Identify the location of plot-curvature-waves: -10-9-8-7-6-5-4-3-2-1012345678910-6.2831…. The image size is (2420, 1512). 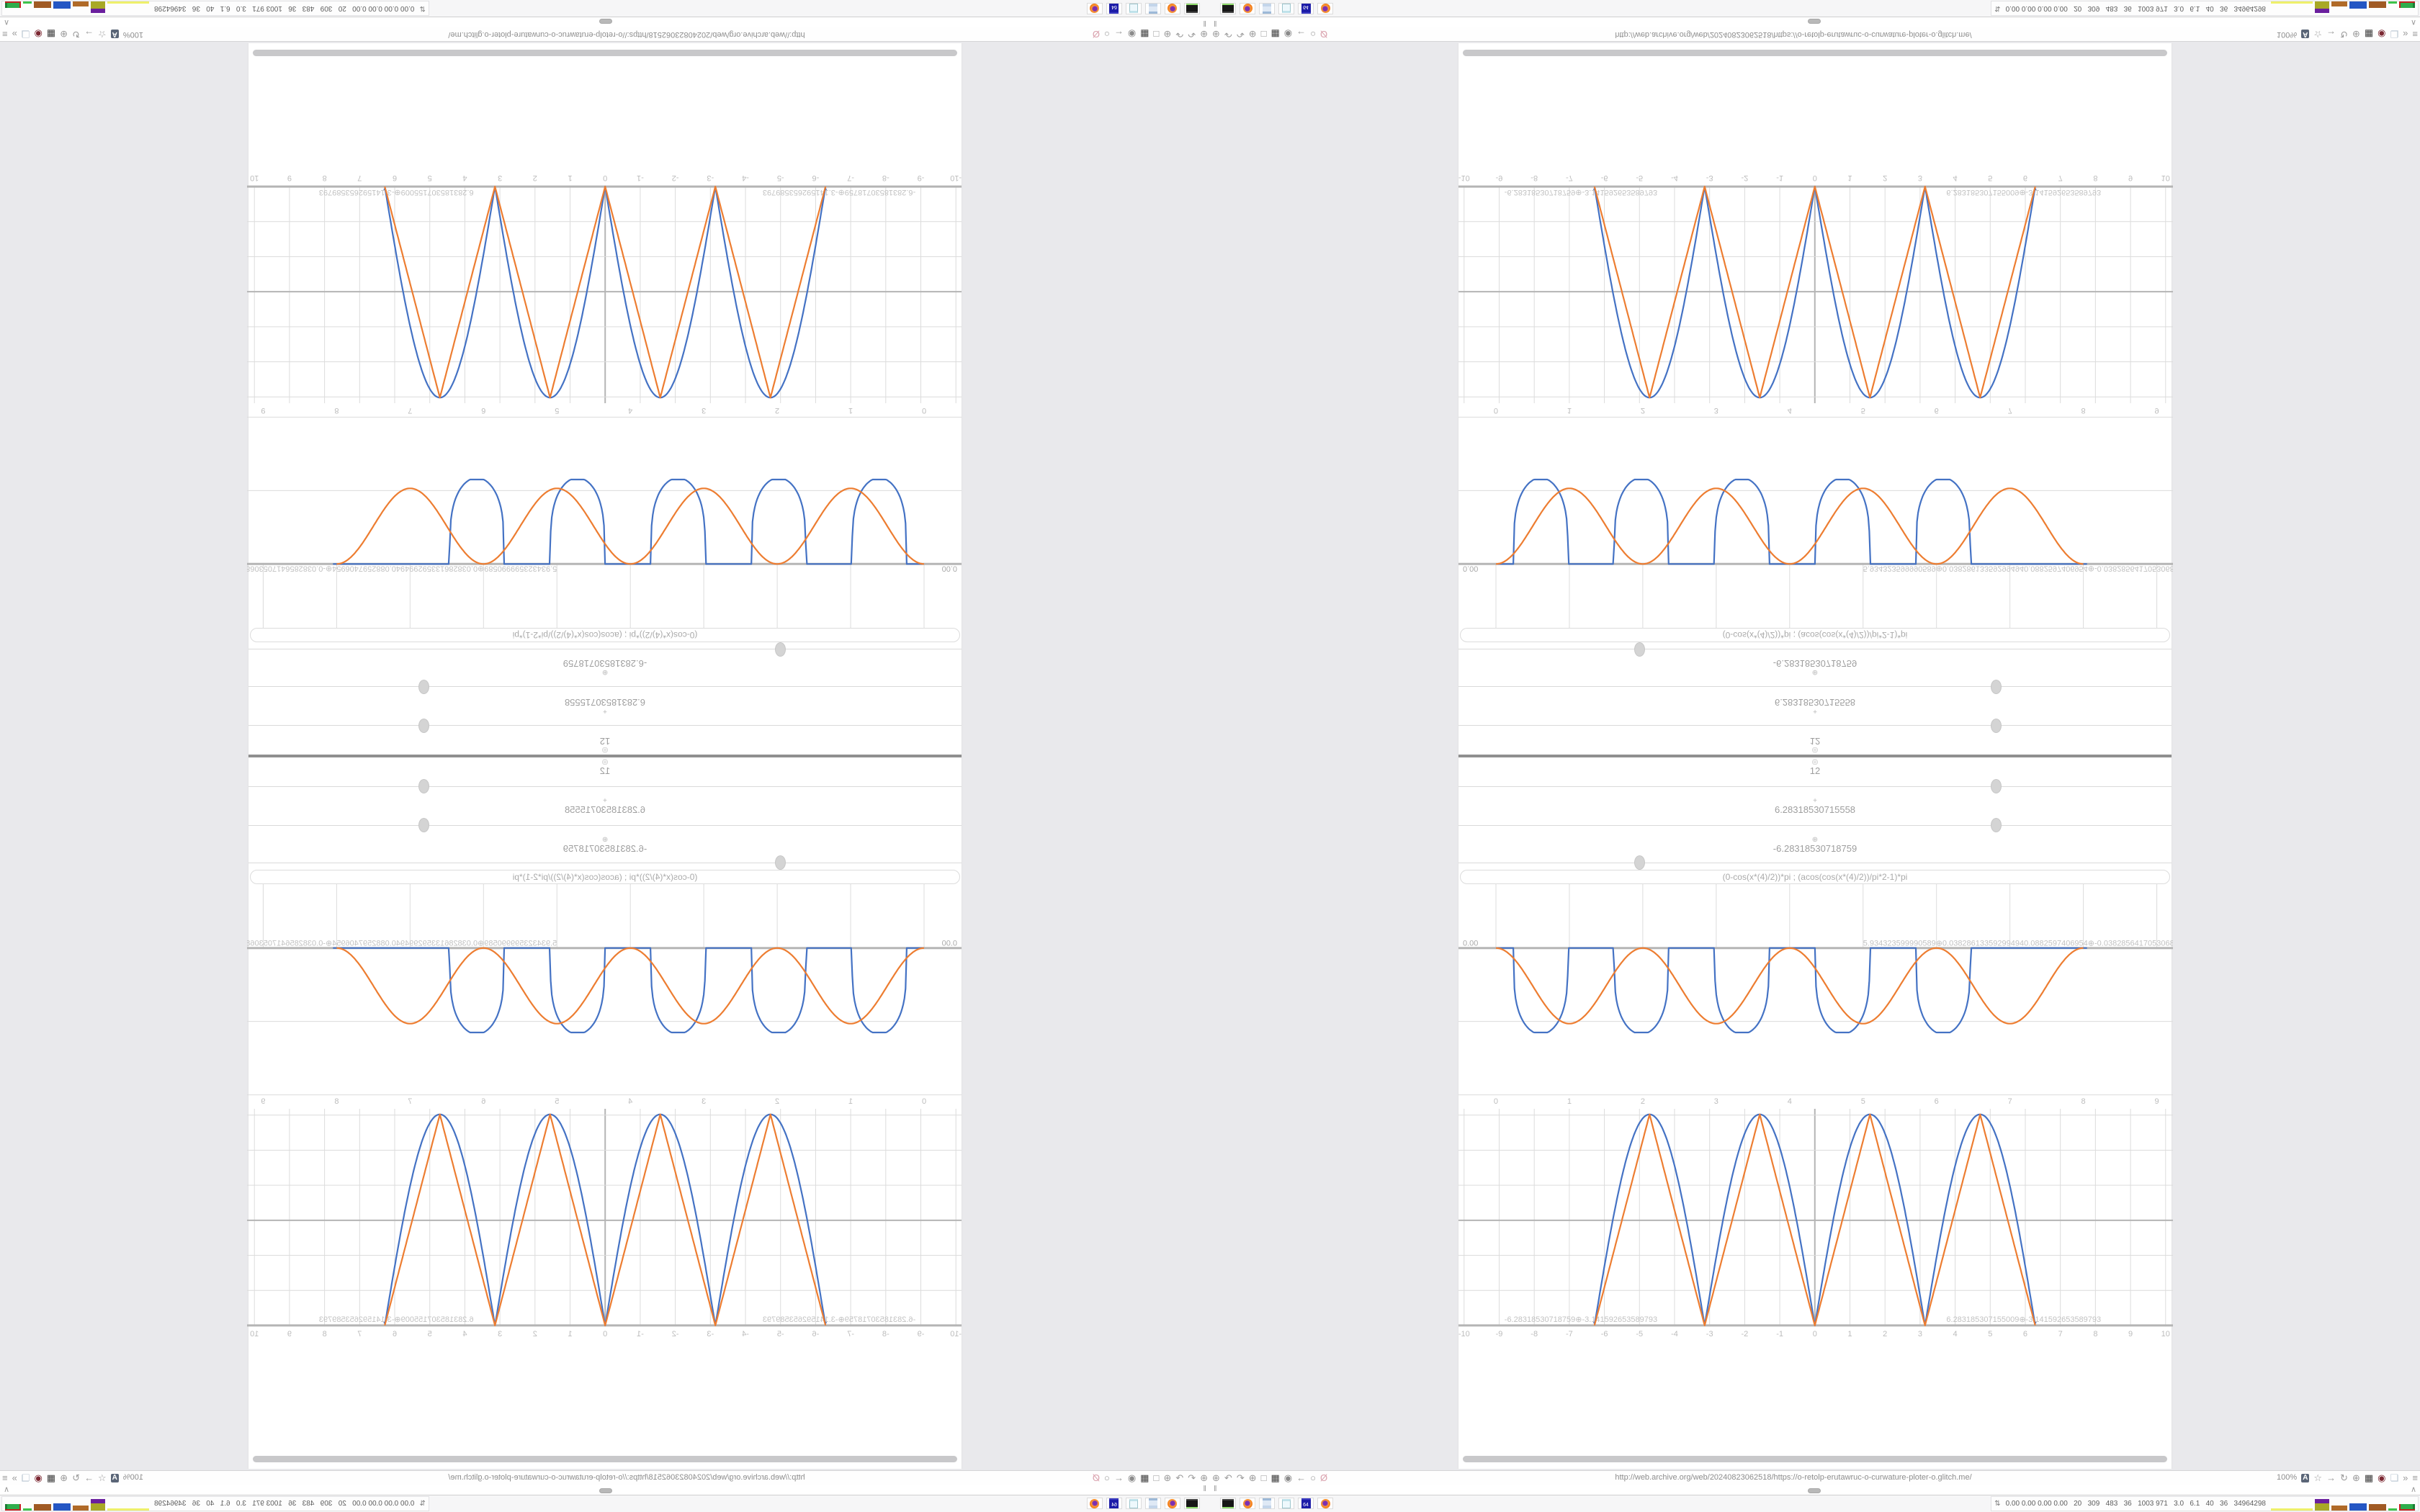
(604, 276).